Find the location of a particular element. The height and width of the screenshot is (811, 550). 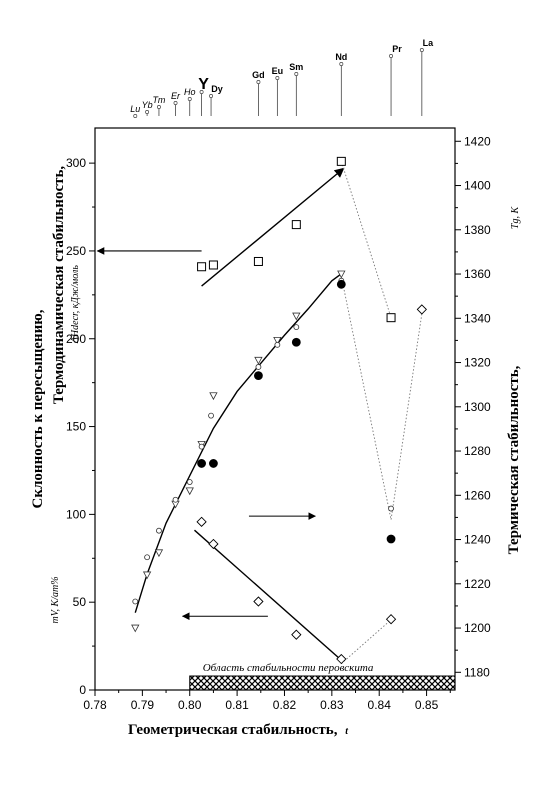

element-label-y: Y is located at coordinates (203, 84).